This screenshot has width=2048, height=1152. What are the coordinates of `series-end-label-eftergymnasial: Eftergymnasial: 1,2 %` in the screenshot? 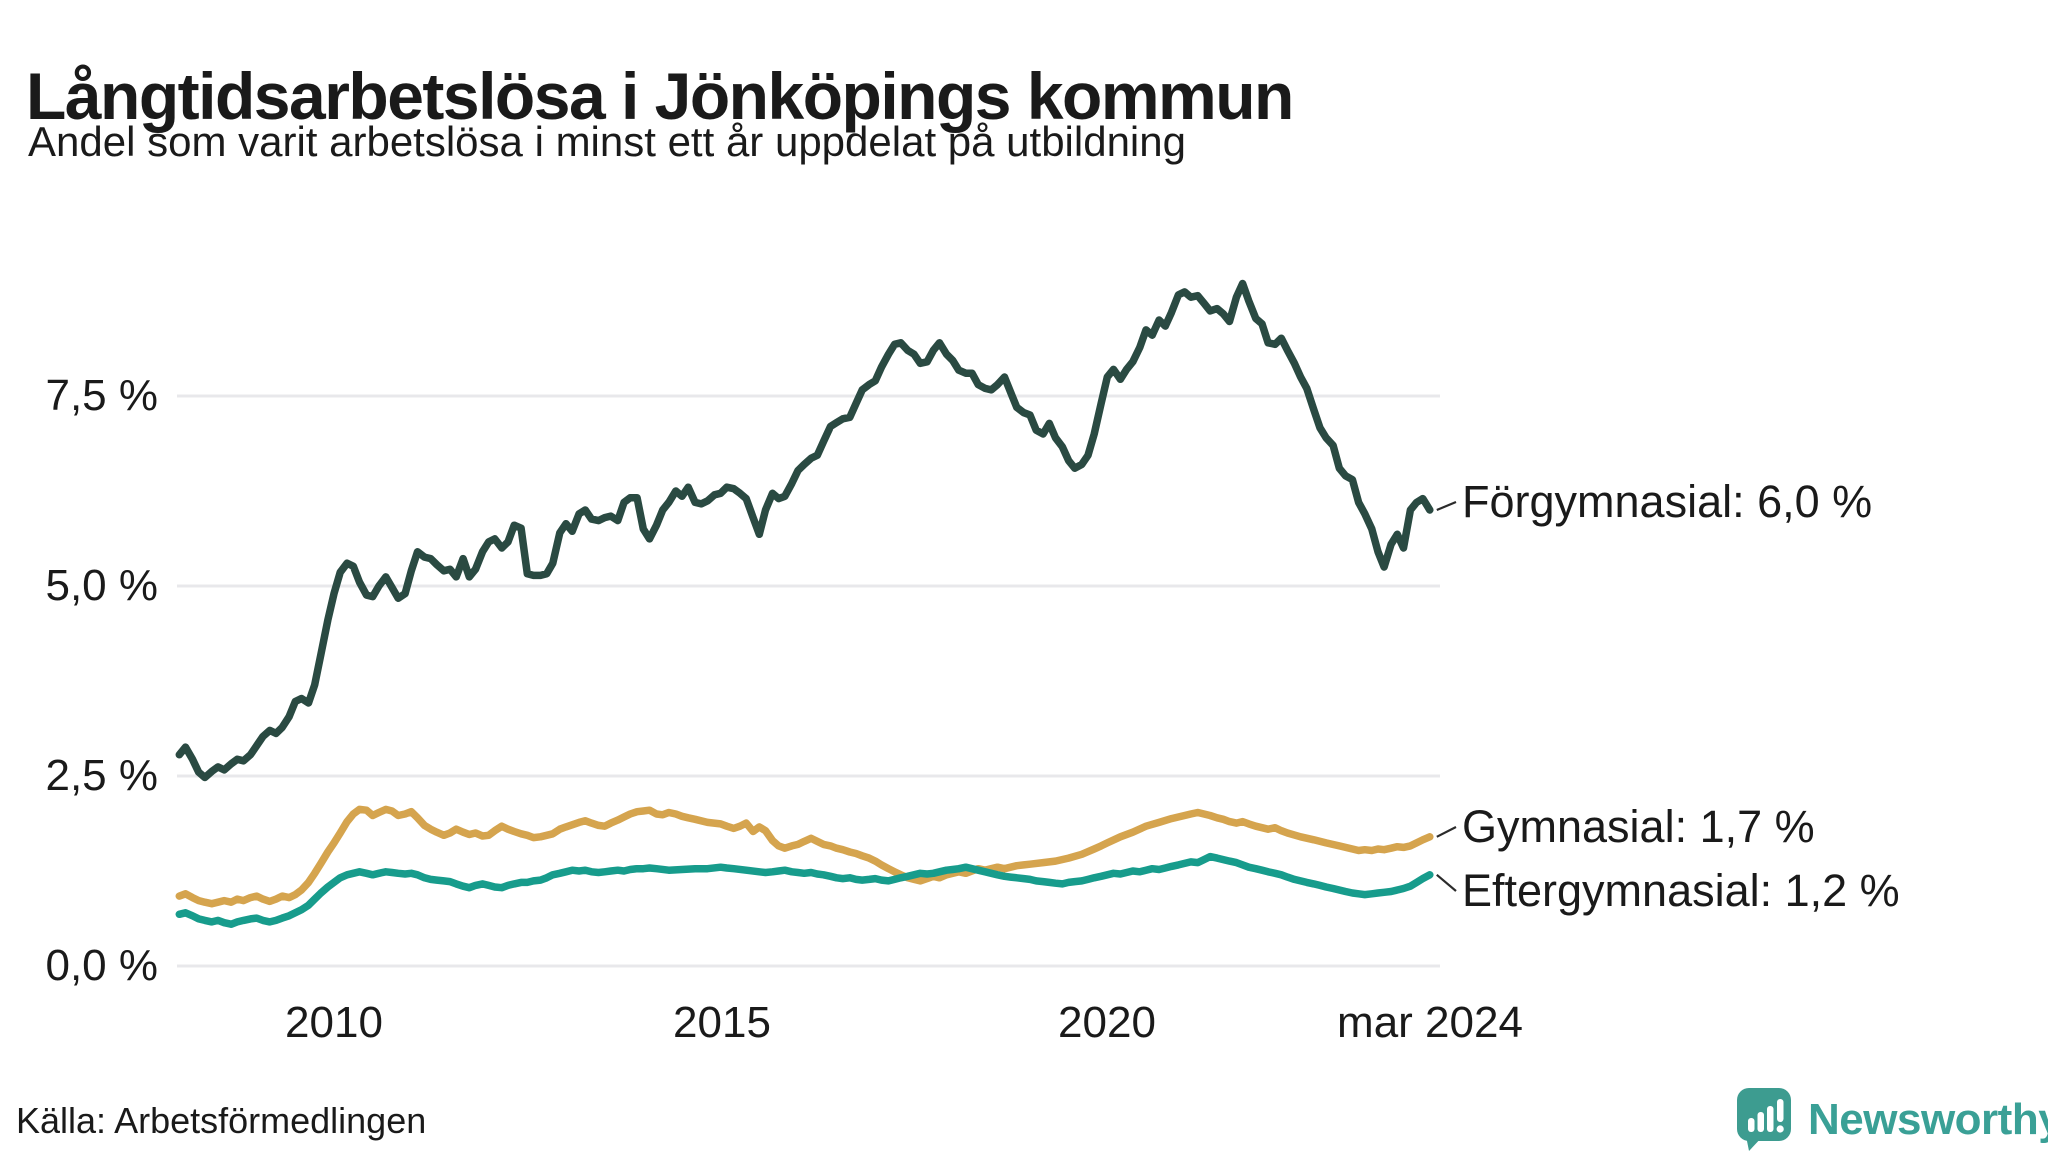 It's located at (1681, 890).